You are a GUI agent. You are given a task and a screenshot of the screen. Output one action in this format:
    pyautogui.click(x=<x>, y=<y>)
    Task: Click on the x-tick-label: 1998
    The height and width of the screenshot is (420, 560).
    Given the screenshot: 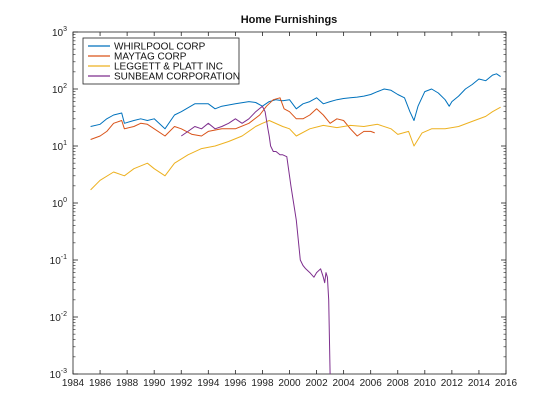 What is the action you would take?
    pyautogui.click(x=262, y=383)
    